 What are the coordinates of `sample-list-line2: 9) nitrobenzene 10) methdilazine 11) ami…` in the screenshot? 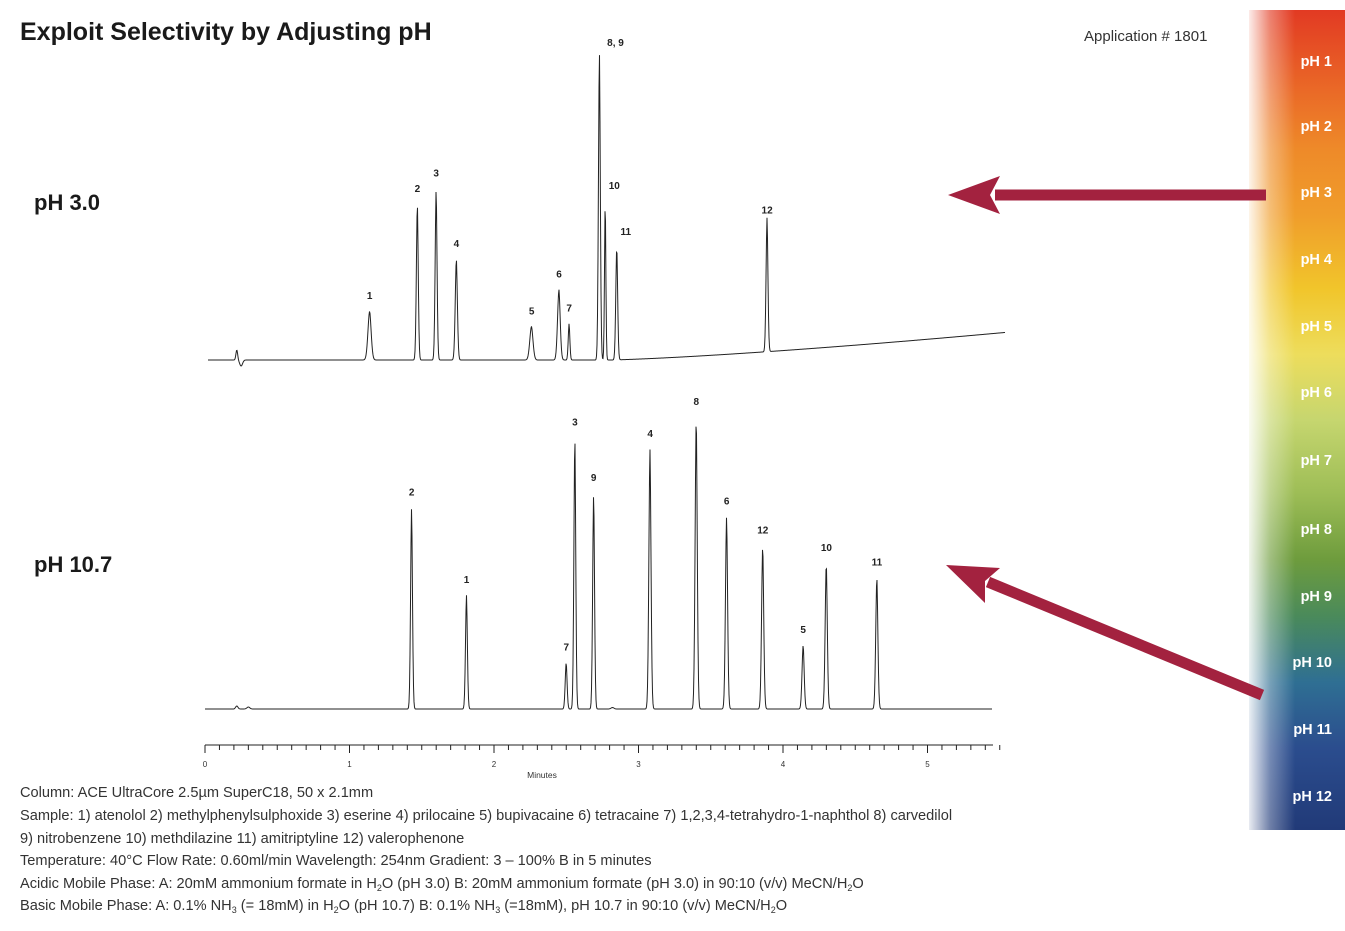 It's located at (242, 839).